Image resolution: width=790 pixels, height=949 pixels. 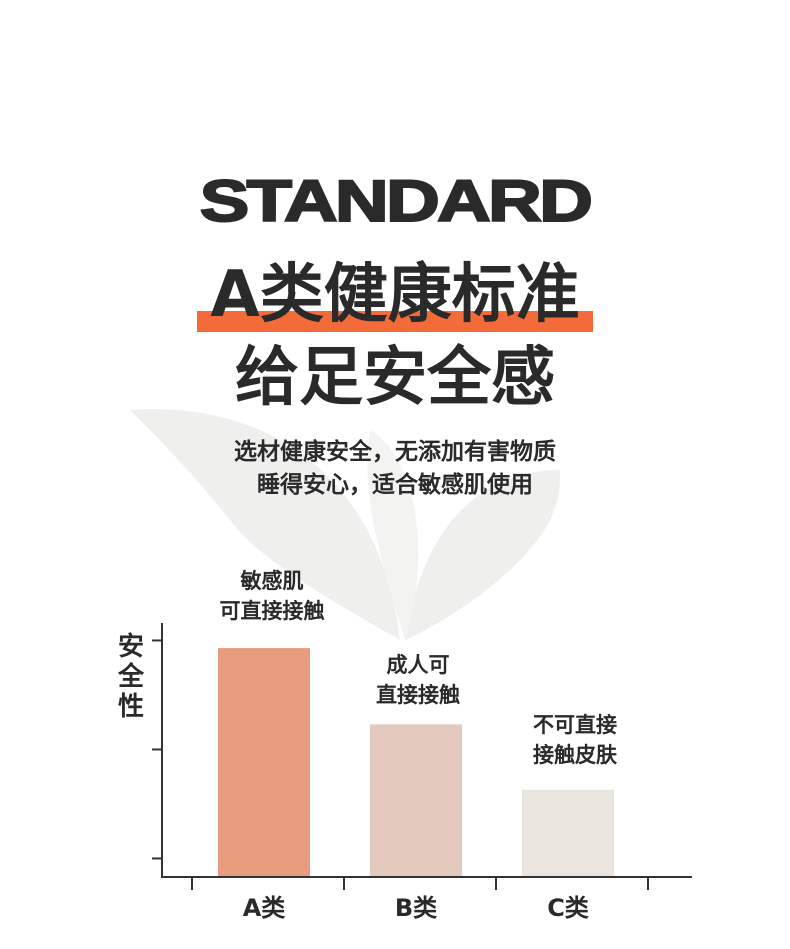 I want to click on bar-B类, so click(x=416, y=800).